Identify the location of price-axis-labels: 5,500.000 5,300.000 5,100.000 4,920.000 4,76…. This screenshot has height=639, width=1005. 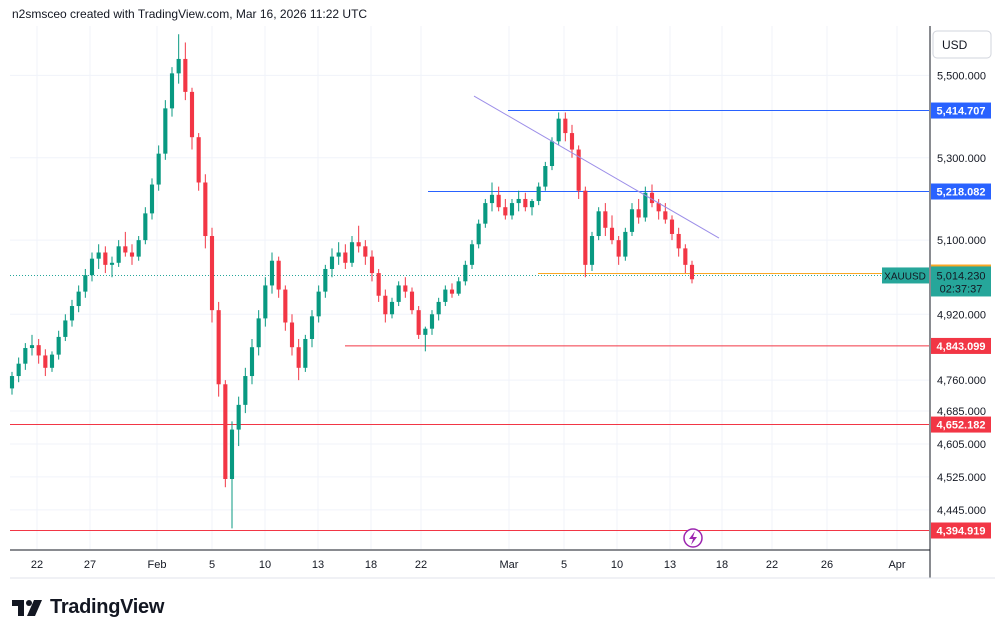
(961, 293).